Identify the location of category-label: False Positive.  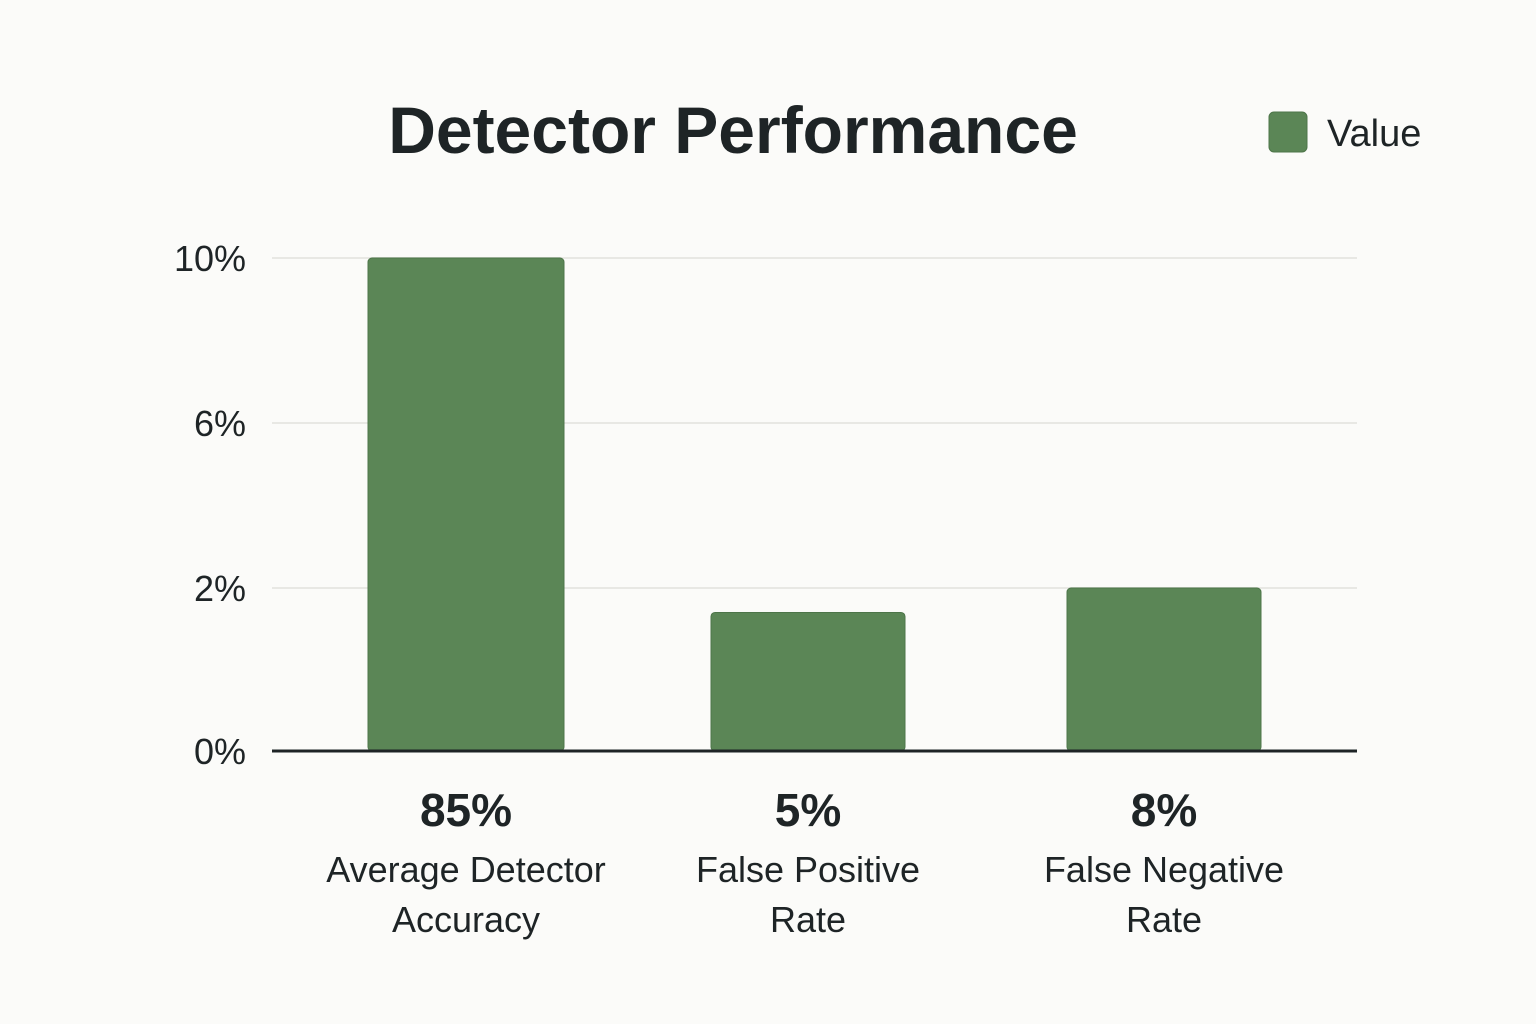
(808, 869).